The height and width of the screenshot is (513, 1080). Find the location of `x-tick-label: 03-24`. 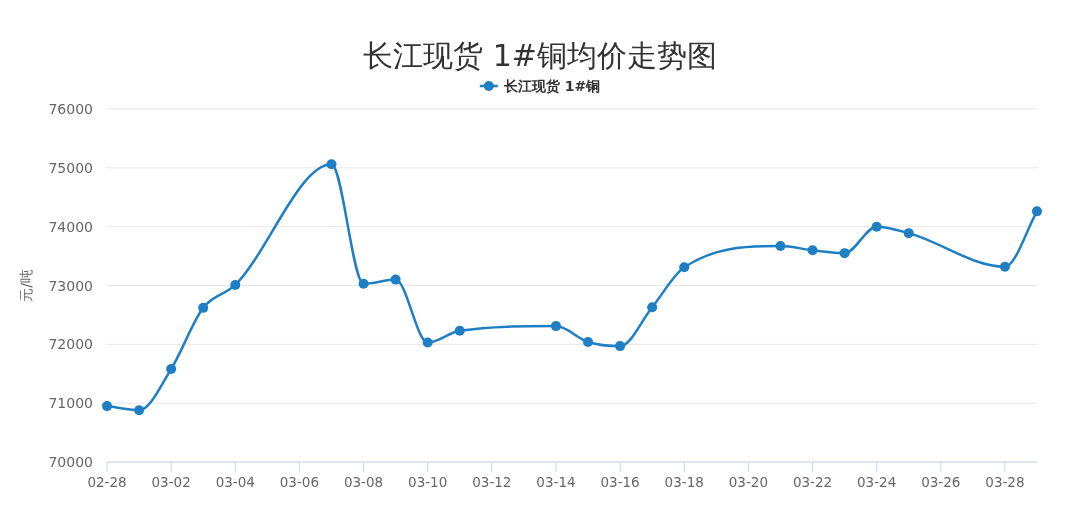

x-tick-label: 03-24 is located at coordinates (877, 482).